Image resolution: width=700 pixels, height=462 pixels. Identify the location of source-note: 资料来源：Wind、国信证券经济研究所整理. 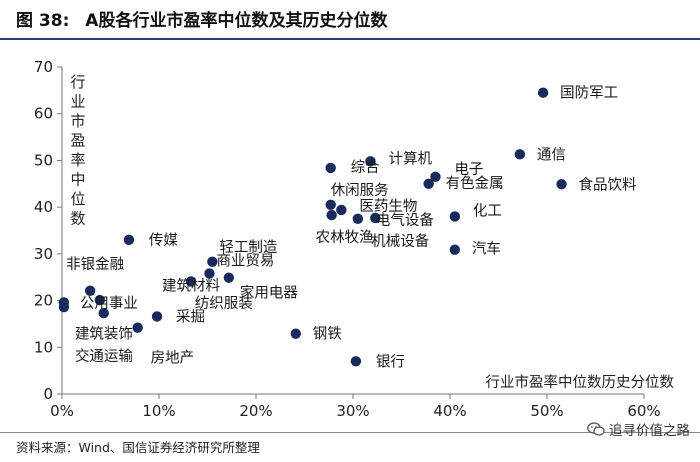
(138, 447).